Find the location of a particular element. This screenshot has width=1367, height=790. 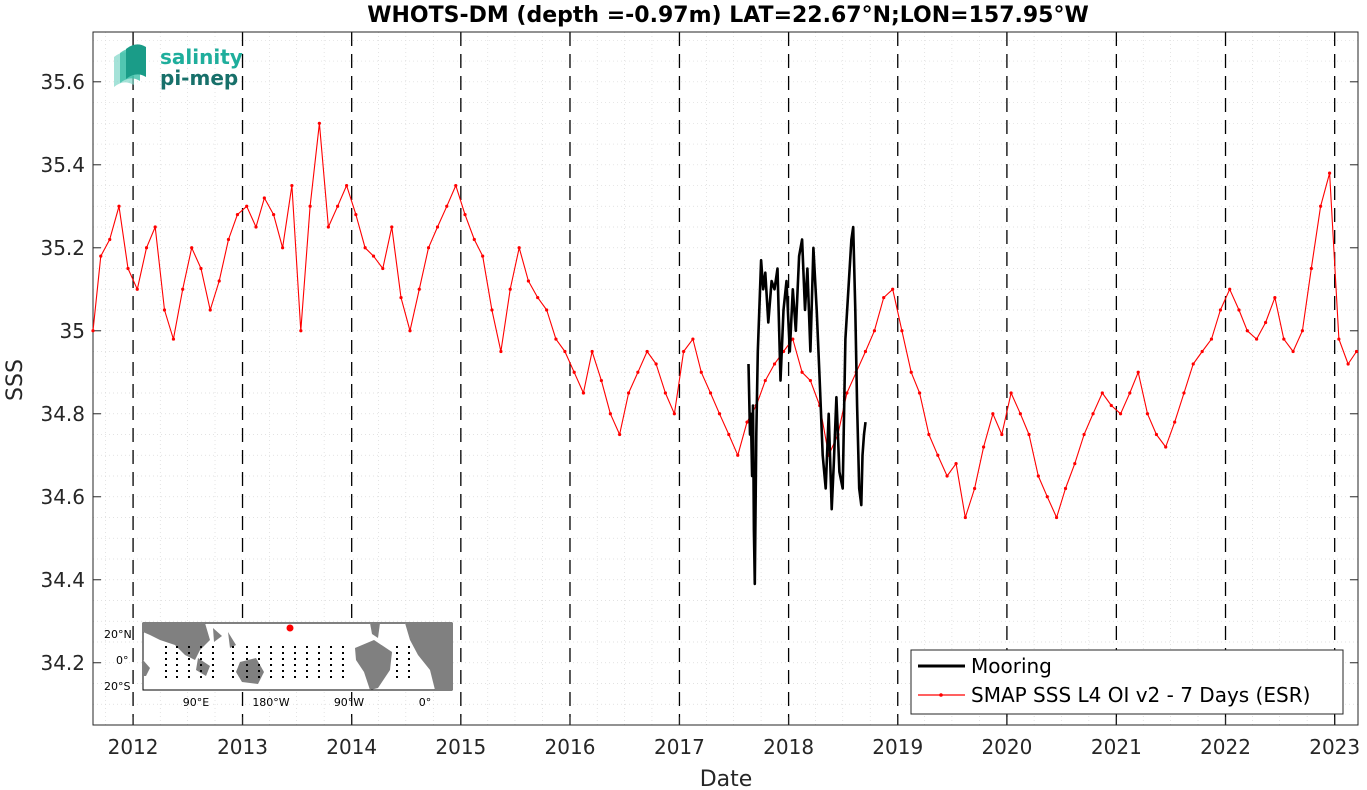

salinity-pi-mep-logo: salinity pi-mep is located at coordinates (178, 67).